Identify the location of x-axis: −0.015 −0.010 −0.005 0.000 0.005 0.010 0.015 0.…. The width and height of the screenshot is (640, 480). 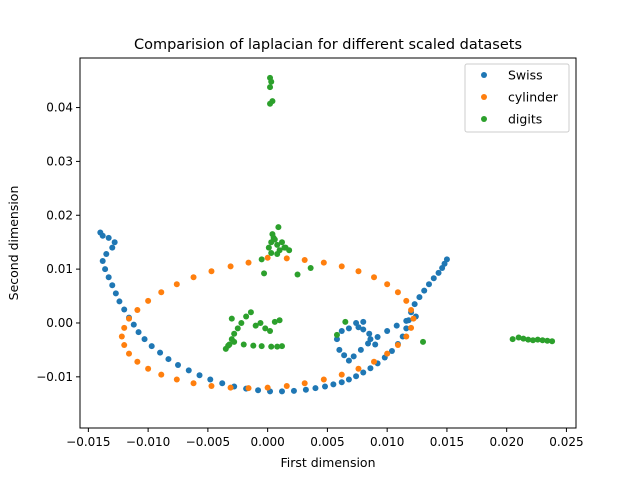
(325, 438).